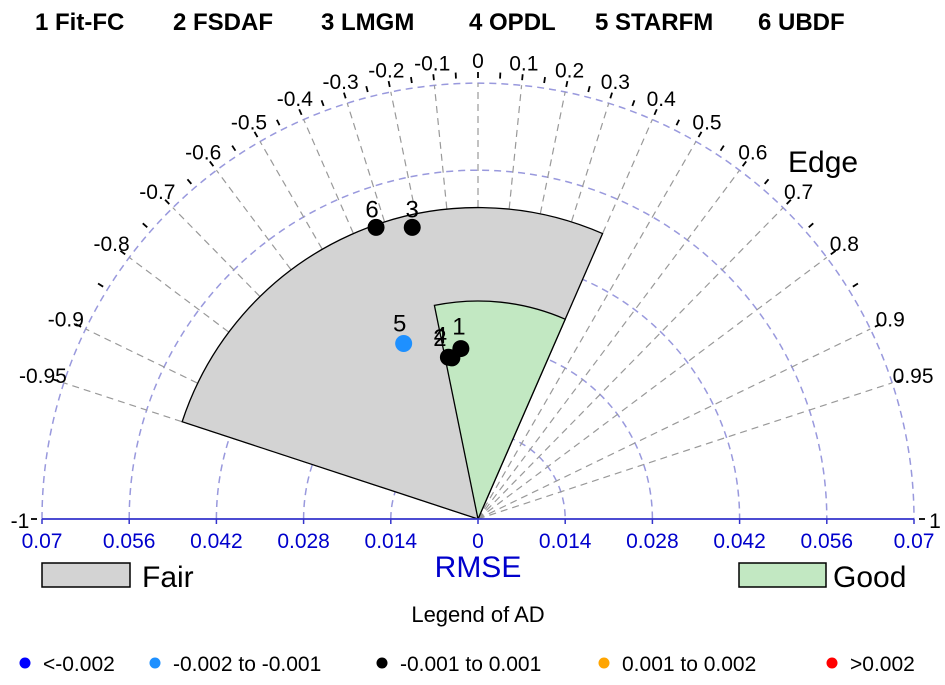  I want to click on method-label-6: 6 UBDF, so click(801, 22).